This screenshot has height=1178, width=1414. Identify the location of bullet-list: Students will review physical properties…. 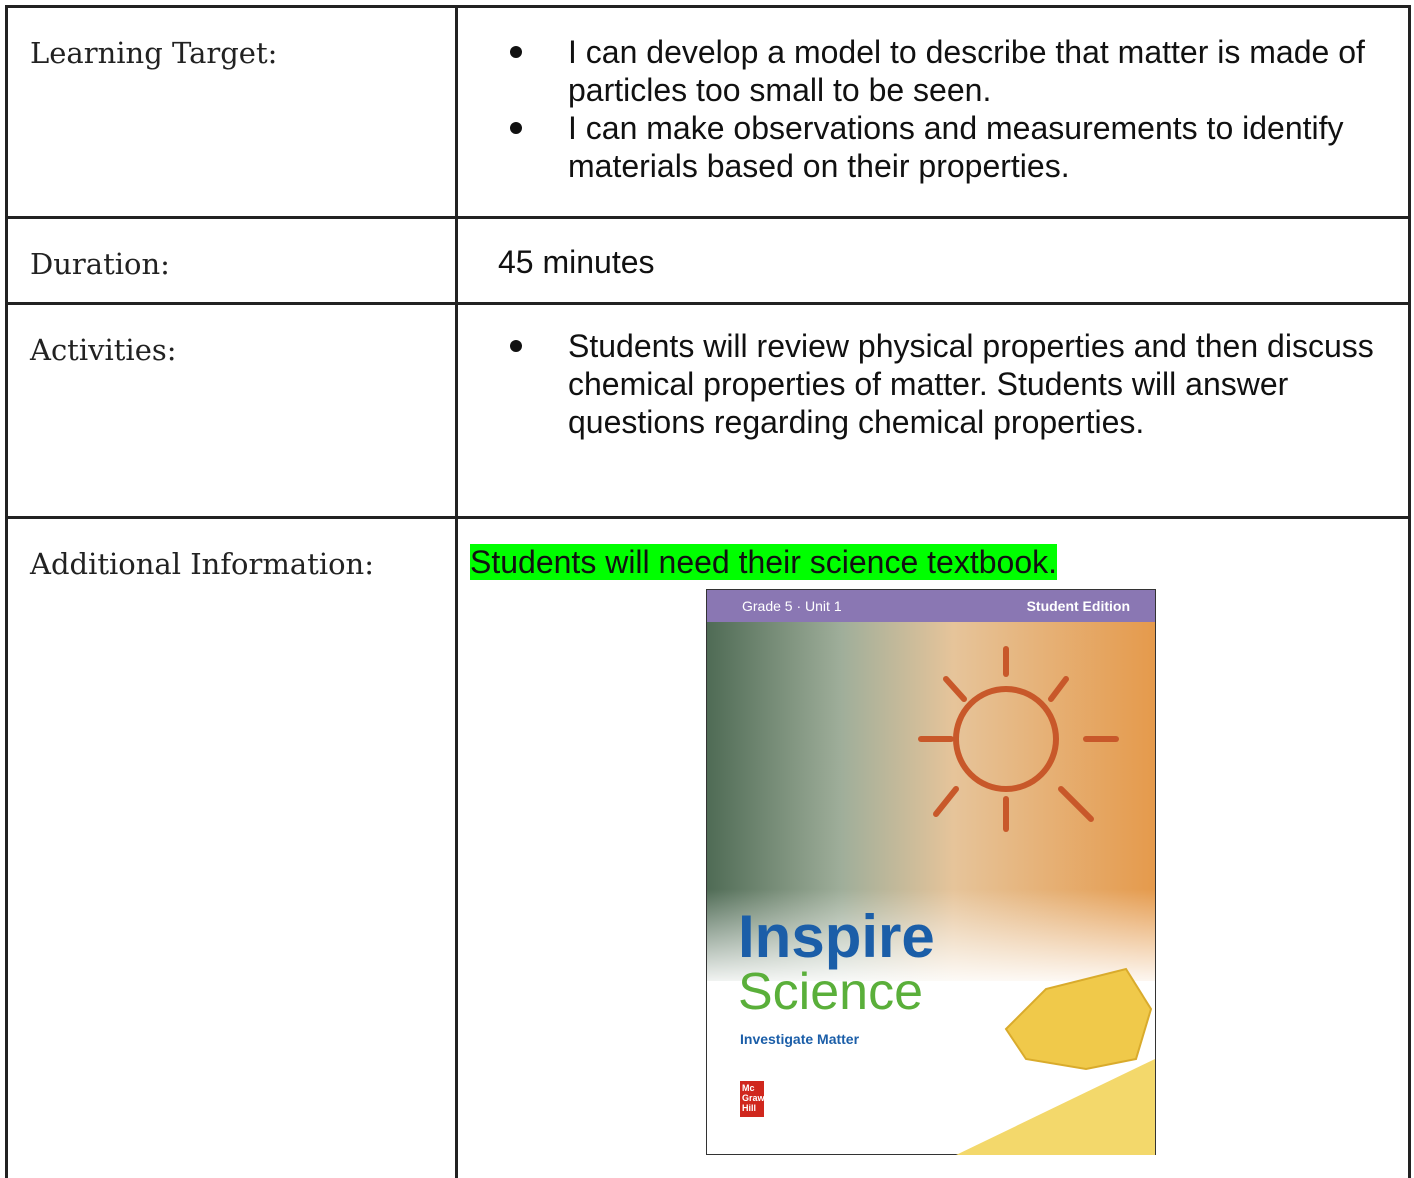
(933, 384).